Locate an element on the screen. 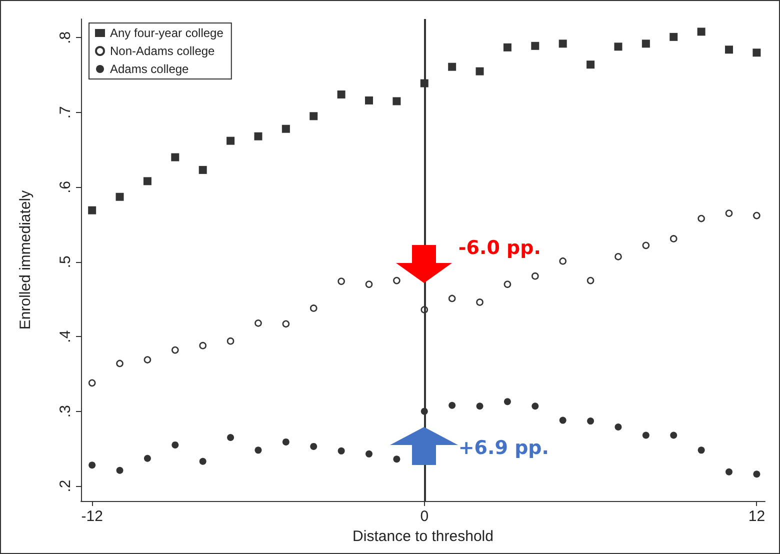  x-axis-title: Distance to threshold is located at coordinates (423, 536).